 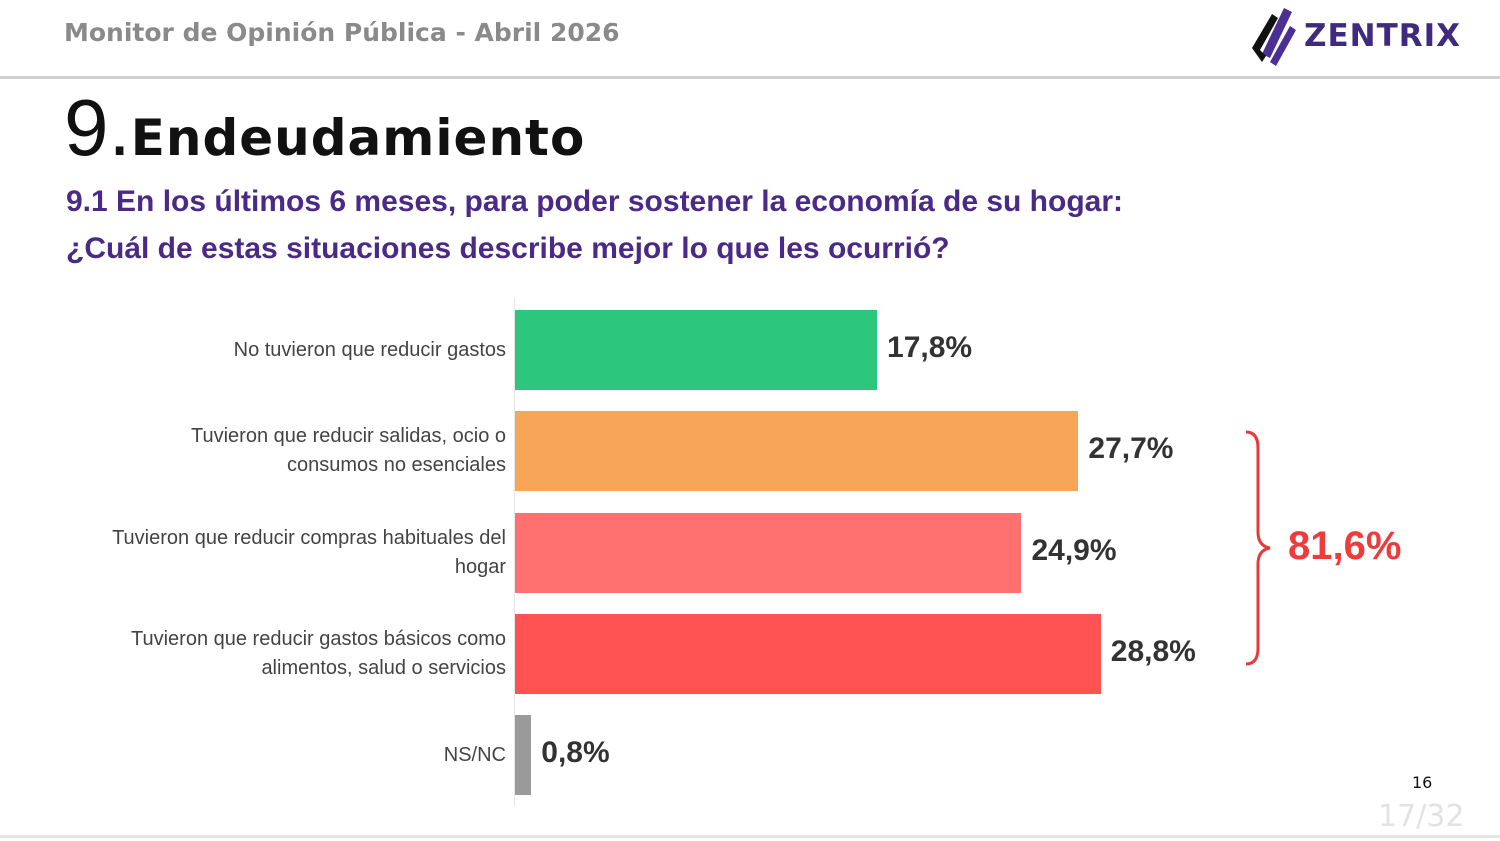 I want to click on section-title: 9.Endeudamiento, so click(x=324, y=130).